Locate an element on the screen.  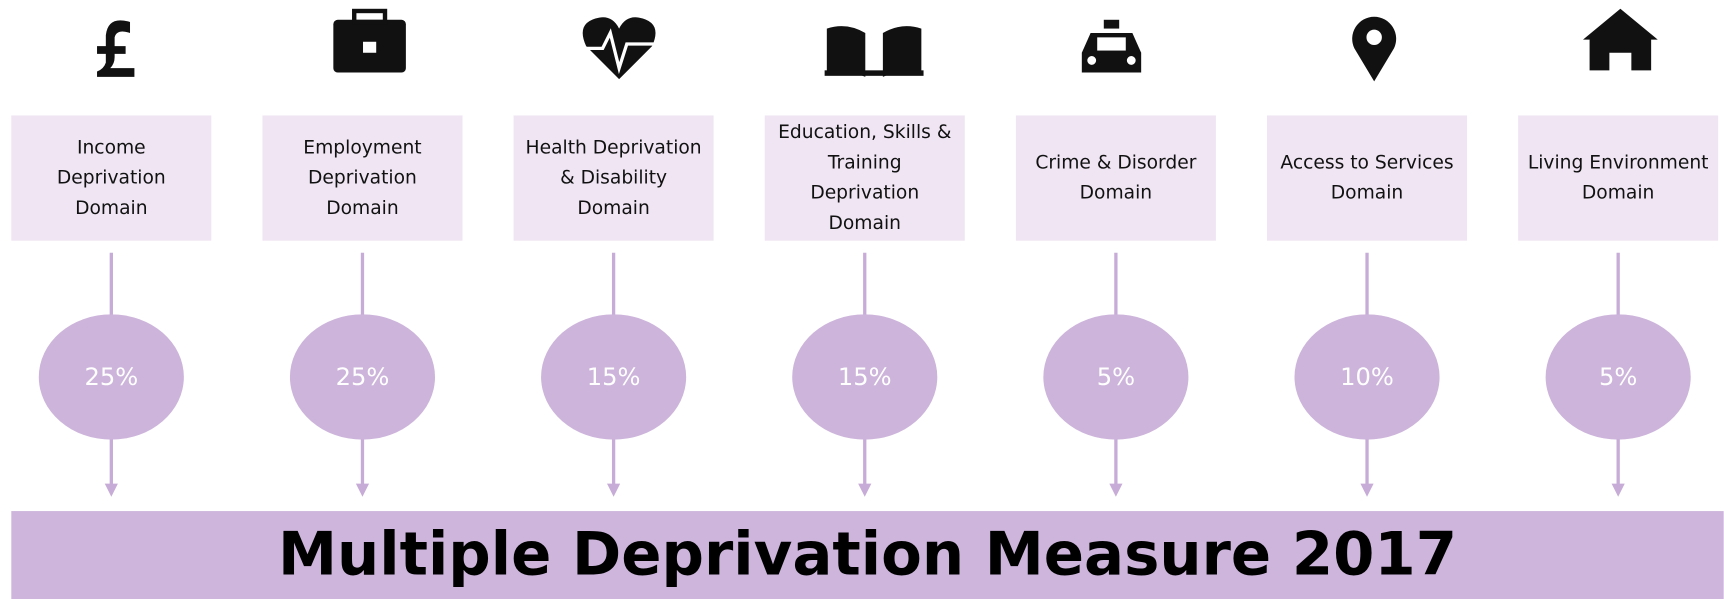
domain-label: Employment is located at coordinates (362, 147).